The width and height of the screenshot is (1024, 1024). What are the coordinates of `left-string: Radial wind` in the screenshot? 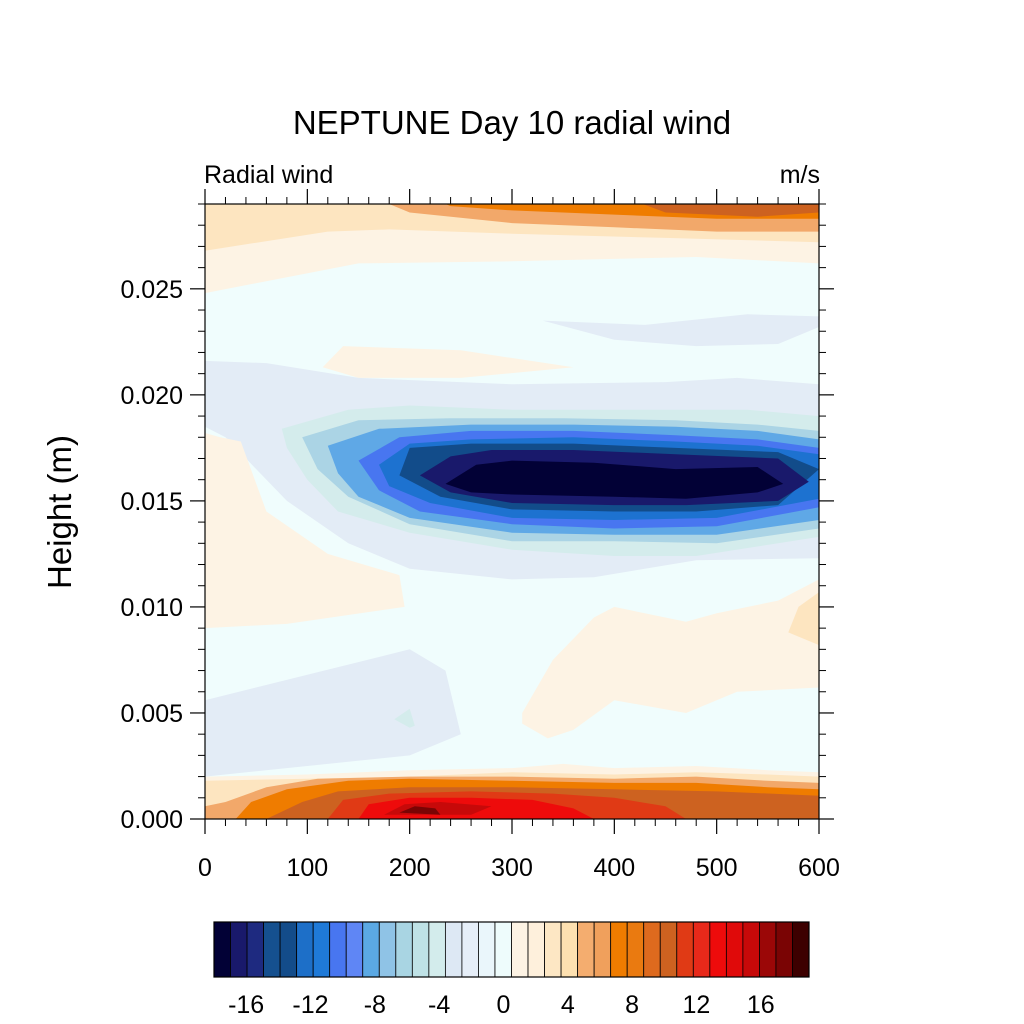 It's located at (268, 175).